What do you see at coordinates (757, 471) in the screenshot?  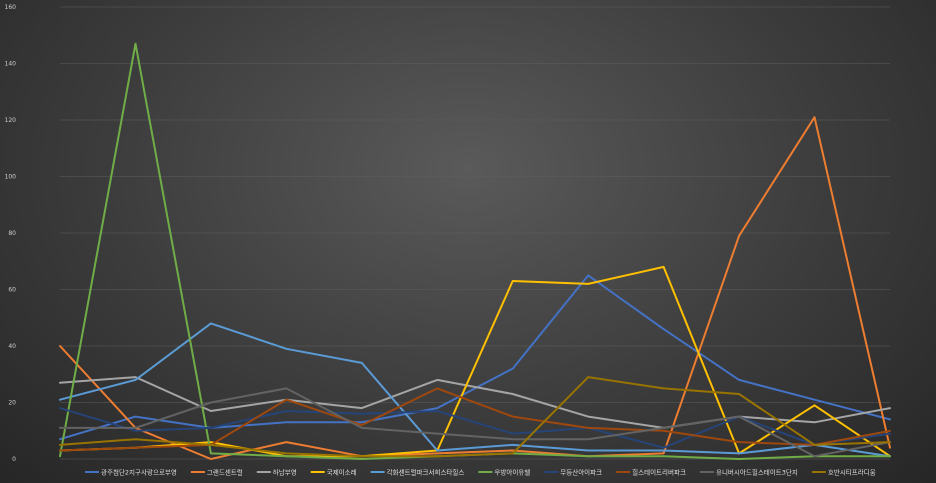 I see `legend-entry-9: 유니버시아드힐스테이트3단지` at bounding box center [757, 471].